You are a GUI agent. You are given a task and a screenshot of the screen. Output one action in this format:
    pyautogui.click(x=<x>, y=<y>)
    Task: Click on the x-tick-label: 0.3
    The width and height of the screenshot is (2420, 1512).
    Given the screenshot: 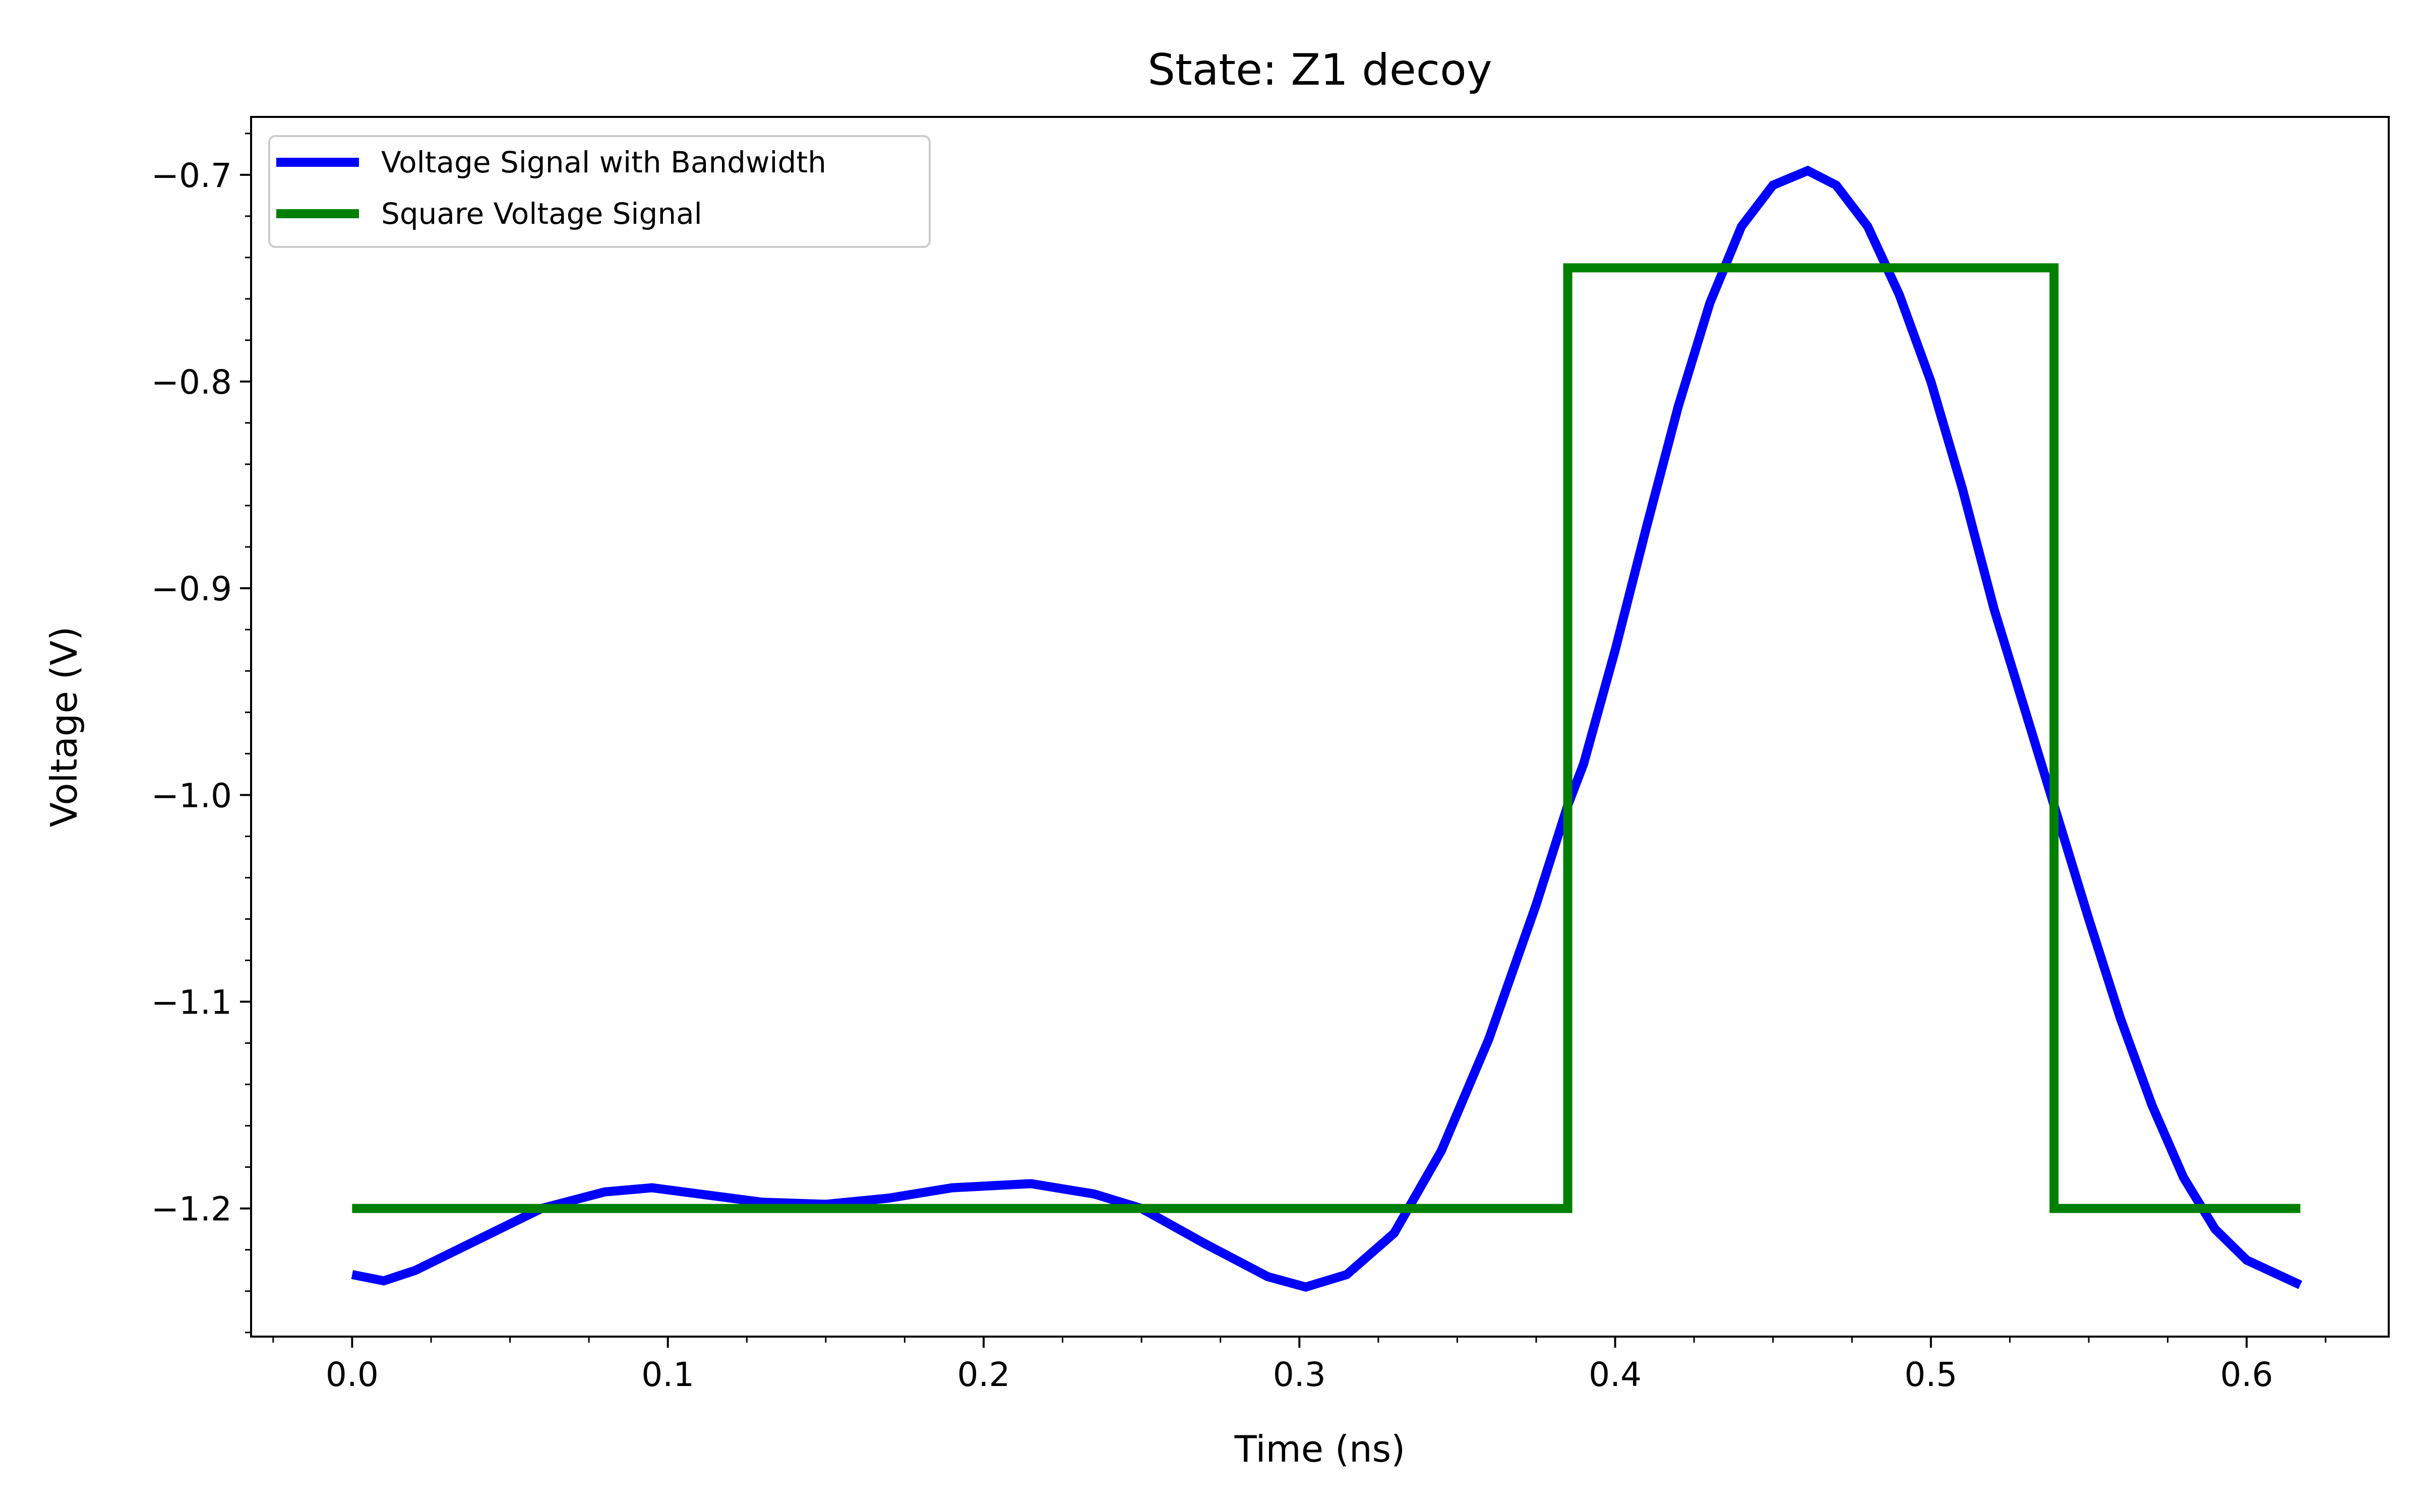 What is the action you would take?
    pyautogui.click(x=1299, y=1374)
    